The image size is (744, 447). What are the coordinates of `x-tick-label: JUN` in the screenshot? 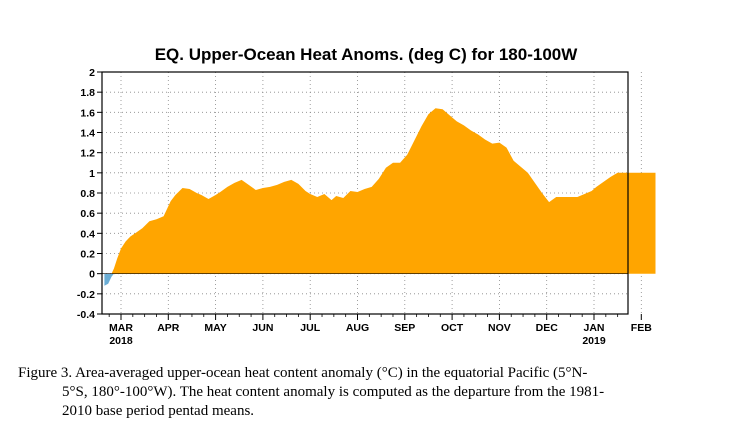 It's located at (262, 328).